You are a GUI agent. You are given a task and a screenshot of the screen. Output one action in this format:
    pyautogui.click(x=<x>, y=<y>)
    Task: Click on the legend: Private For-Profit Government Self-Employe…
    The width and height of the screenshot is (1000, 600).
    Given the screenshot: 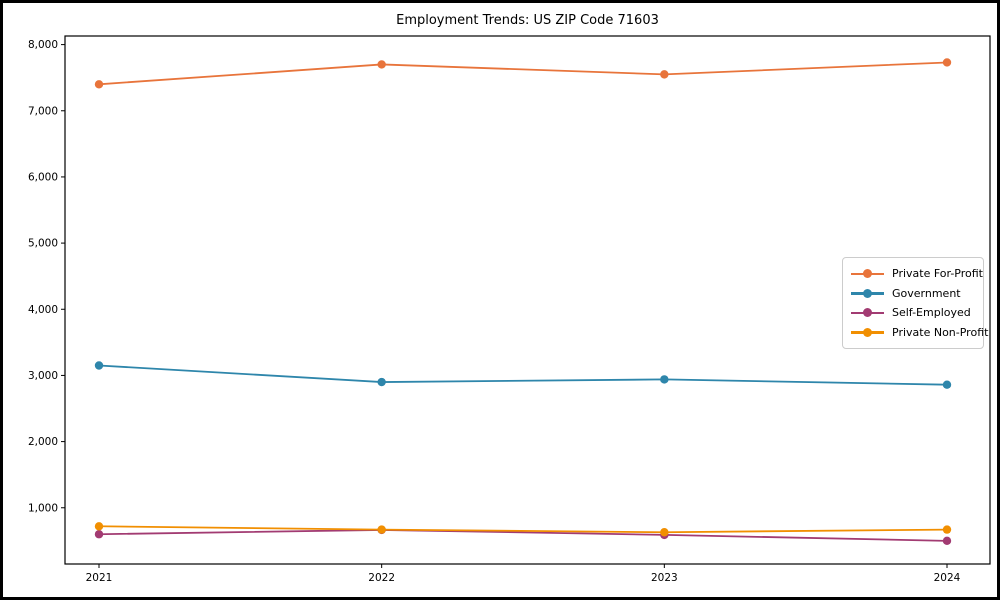 What is the action you would take?
    pyautogui.click(x=915, y=303)
    